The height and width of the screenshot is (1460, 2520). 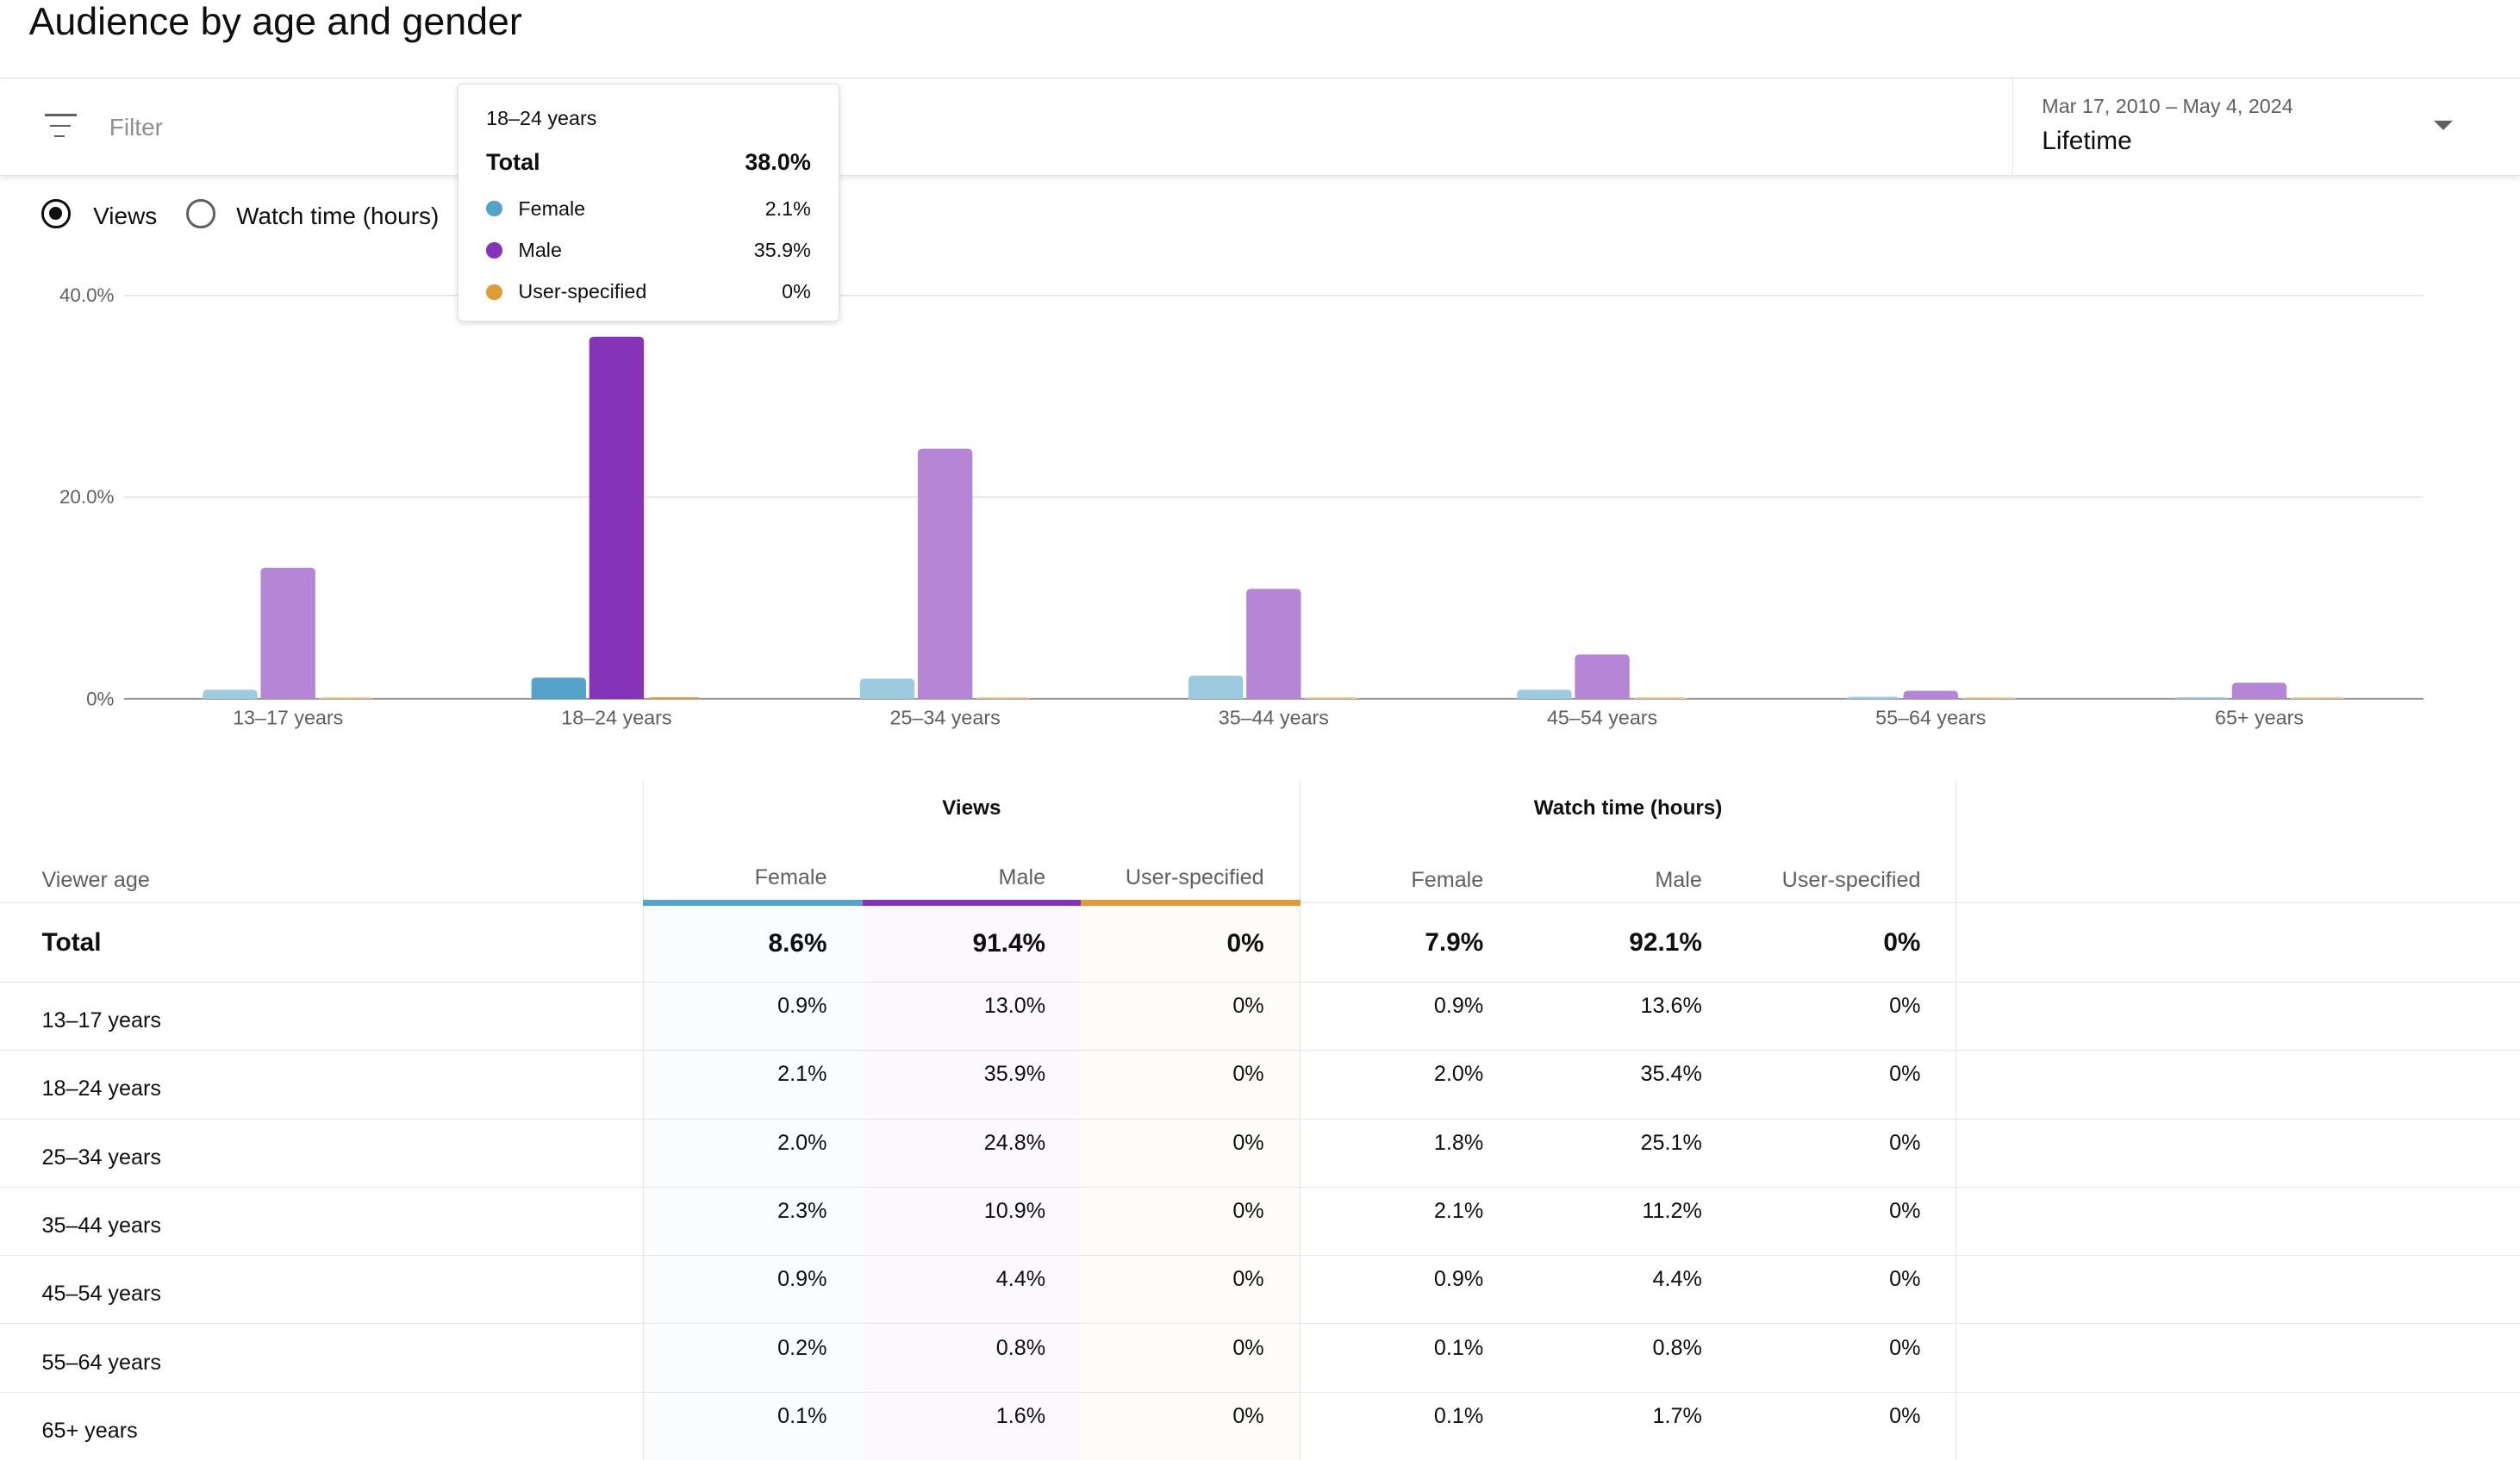 What do you see at coordinates (972, 1153) in the screenshot?
I see `value-cell: 24.8%` at bounding box center [972, 1153].